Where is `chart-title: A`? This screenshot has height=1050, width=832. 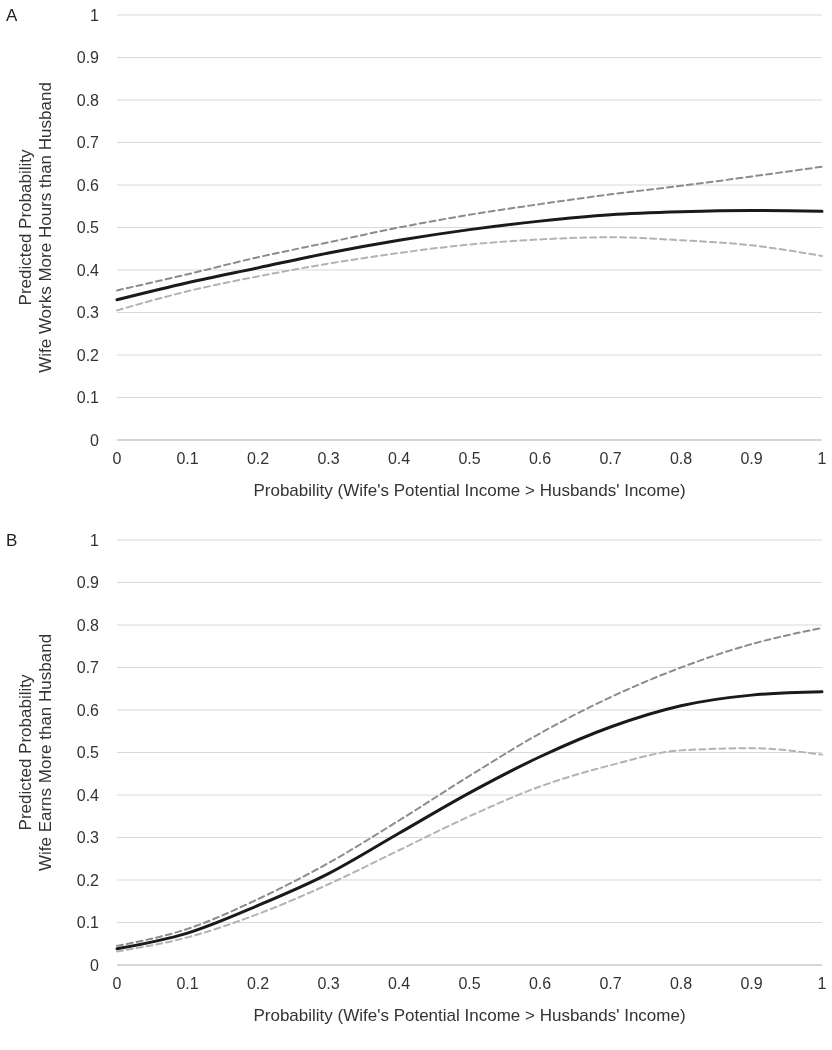 chart-title: A is located at coordinates (12, 15).